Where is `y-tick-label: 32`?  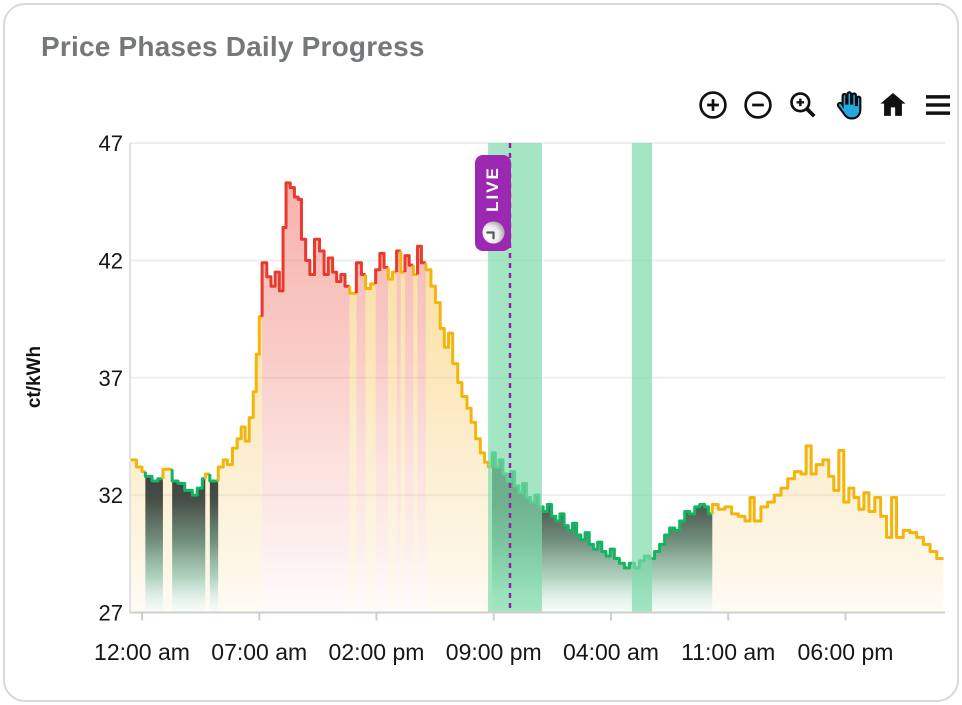
y-tick-label: 32 is located at coordinates (111, 495).